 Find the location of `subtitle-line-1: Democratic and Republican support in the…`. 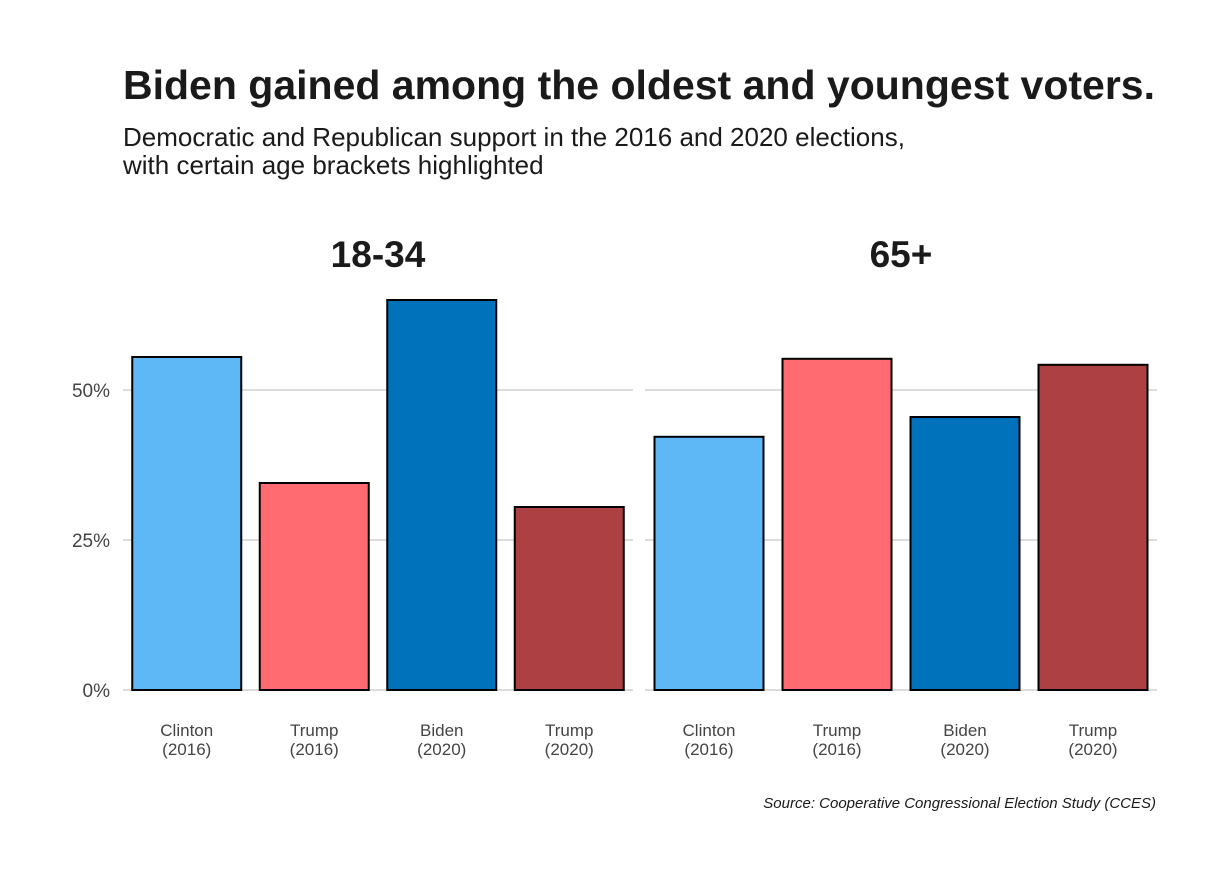

subtitle-line-1: Democratic and Republican support in the… is located at coordinates (514, 137).